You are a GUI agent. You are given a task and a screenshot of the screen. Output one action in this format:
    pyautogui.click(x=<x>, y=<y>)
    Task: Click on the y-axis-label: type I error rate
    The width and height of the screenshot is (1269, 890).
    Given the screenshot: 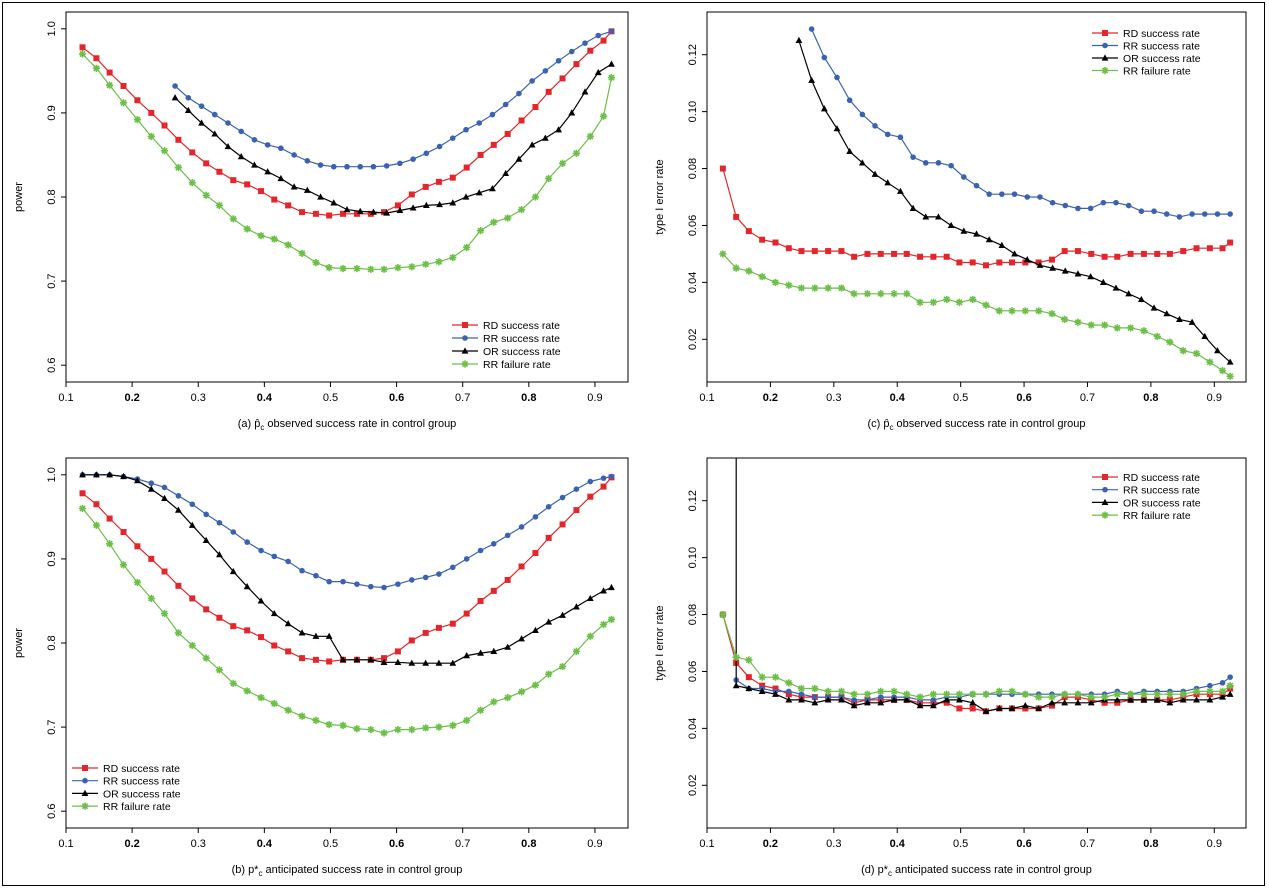 What is the action you would take?
    pyautogui.click(x=660, y=196)
    